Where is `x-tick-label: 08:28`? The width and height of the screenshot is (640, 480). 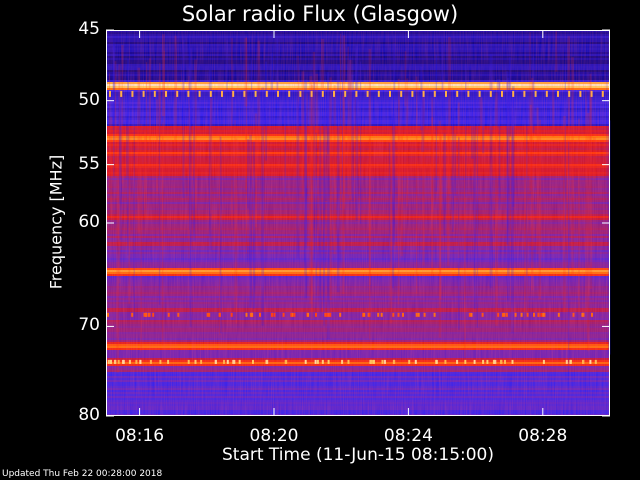 x-tick-label: 08:28 is located at coordinates (543, 436).